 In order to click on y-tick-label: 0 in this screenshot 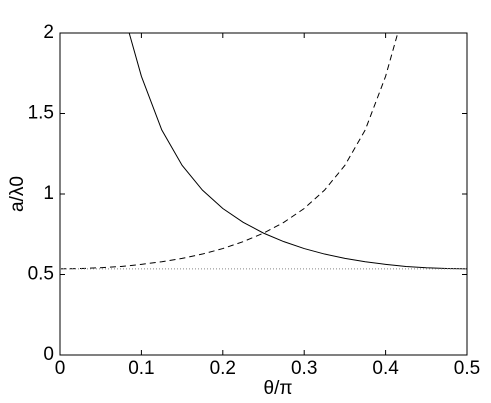, I will do `click(48, 354)`.